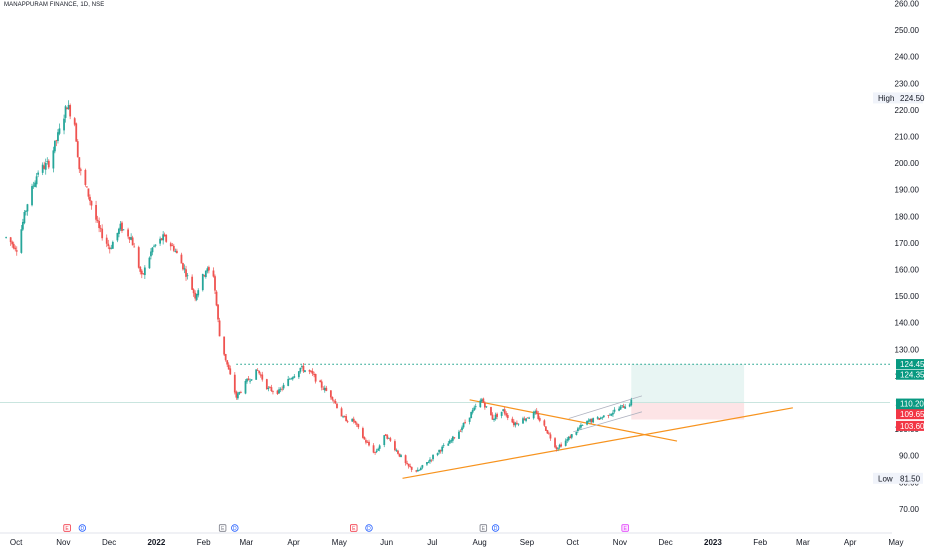  I want to click on event-marker-letter: D, so click(83, 529).